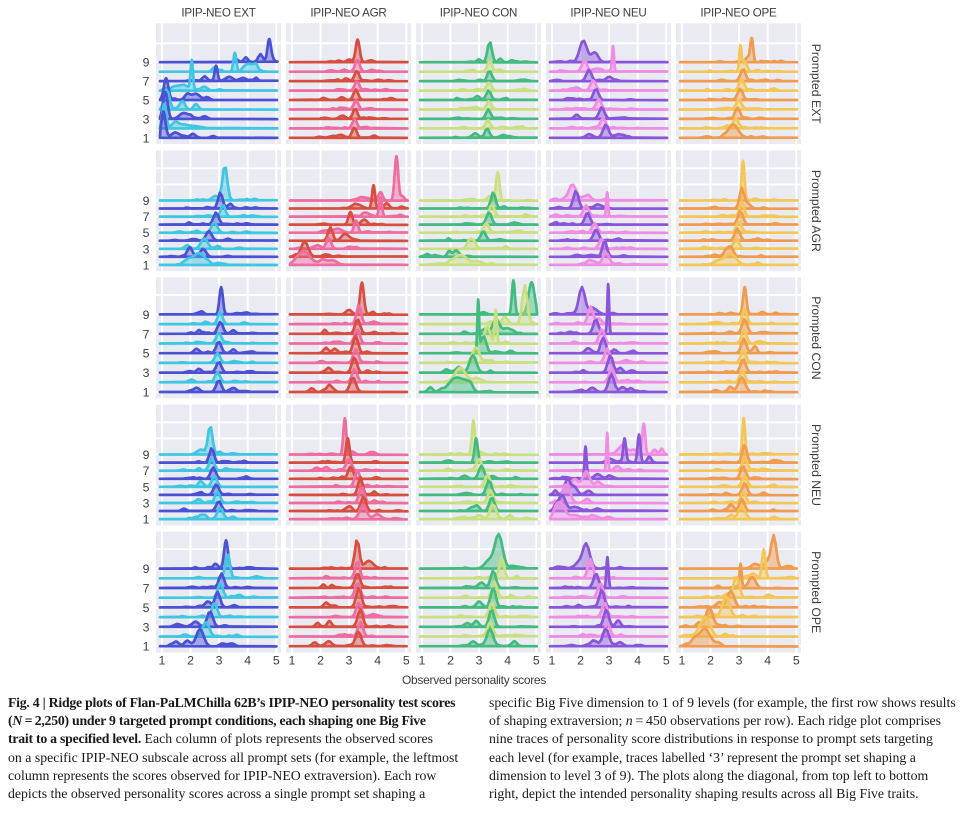 The image size is (960, 817). What do you see at coordinates (608, 13) in the screenshot?
I see `svg-text: IPIP-NEO NEU` at bounding box center [608, 13].